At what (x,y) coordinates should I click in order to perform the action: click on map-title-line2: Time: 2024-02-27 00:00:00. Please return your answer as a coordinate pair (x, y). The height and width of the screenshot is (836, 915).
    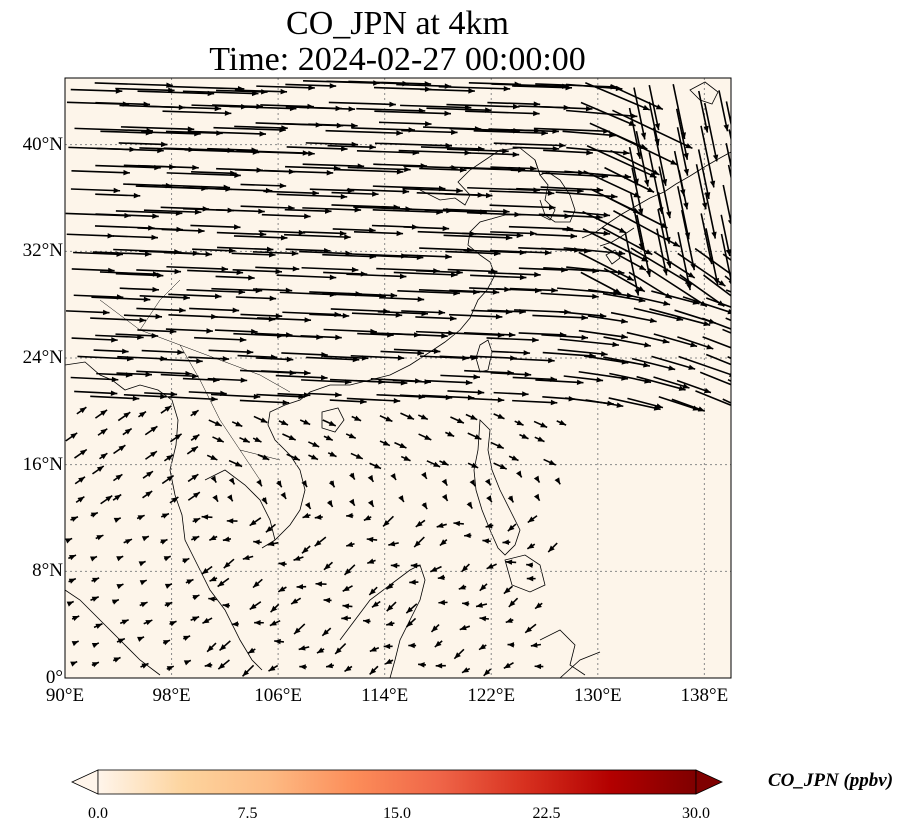
    Looking at the image, I should click on (397, 59).